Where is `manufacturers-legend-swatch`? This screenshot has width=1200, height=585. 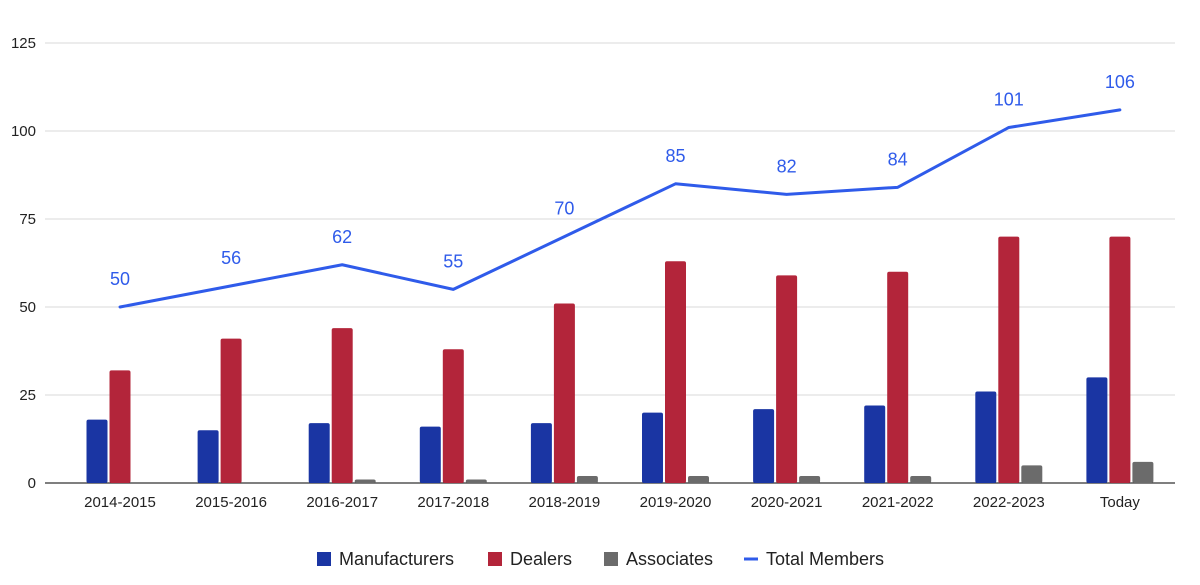 manufacturers-legend-swatch is located at coordinates (324, 559).